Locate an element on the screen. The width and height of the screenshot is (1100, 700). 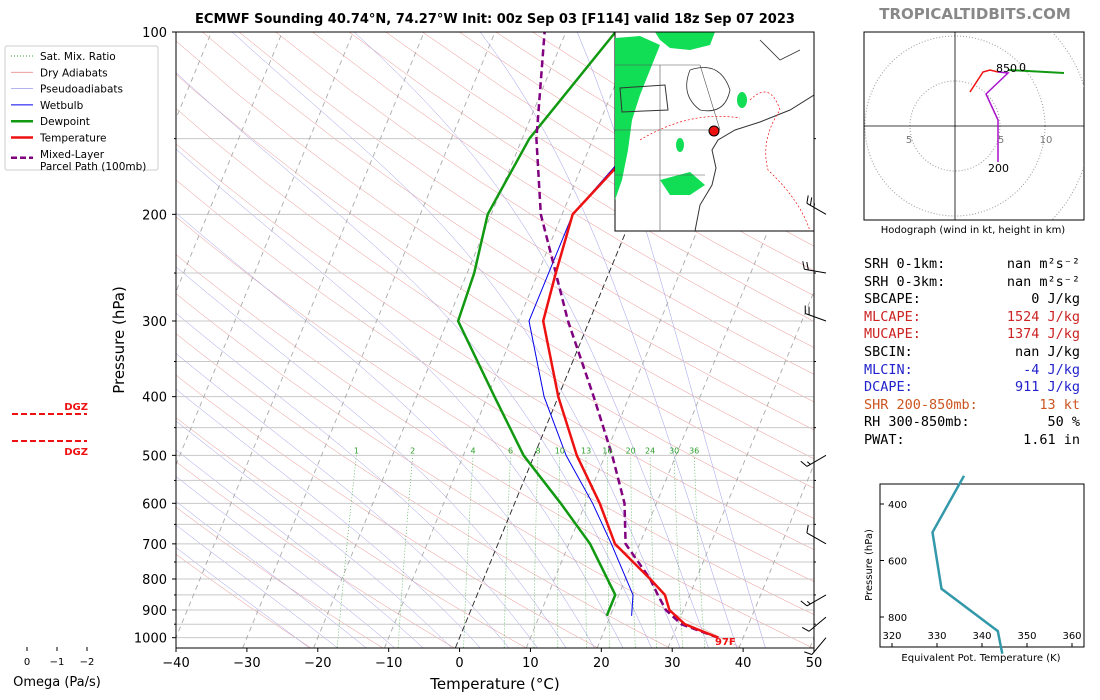
index-label: DCAPE: is located at coordinates (888, 387).